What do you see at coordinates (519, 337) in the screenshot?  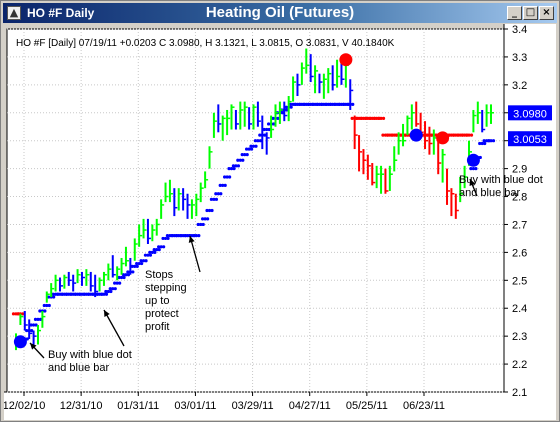 I see `y-tick-label: 2.3` at bounding box center [519, 337].